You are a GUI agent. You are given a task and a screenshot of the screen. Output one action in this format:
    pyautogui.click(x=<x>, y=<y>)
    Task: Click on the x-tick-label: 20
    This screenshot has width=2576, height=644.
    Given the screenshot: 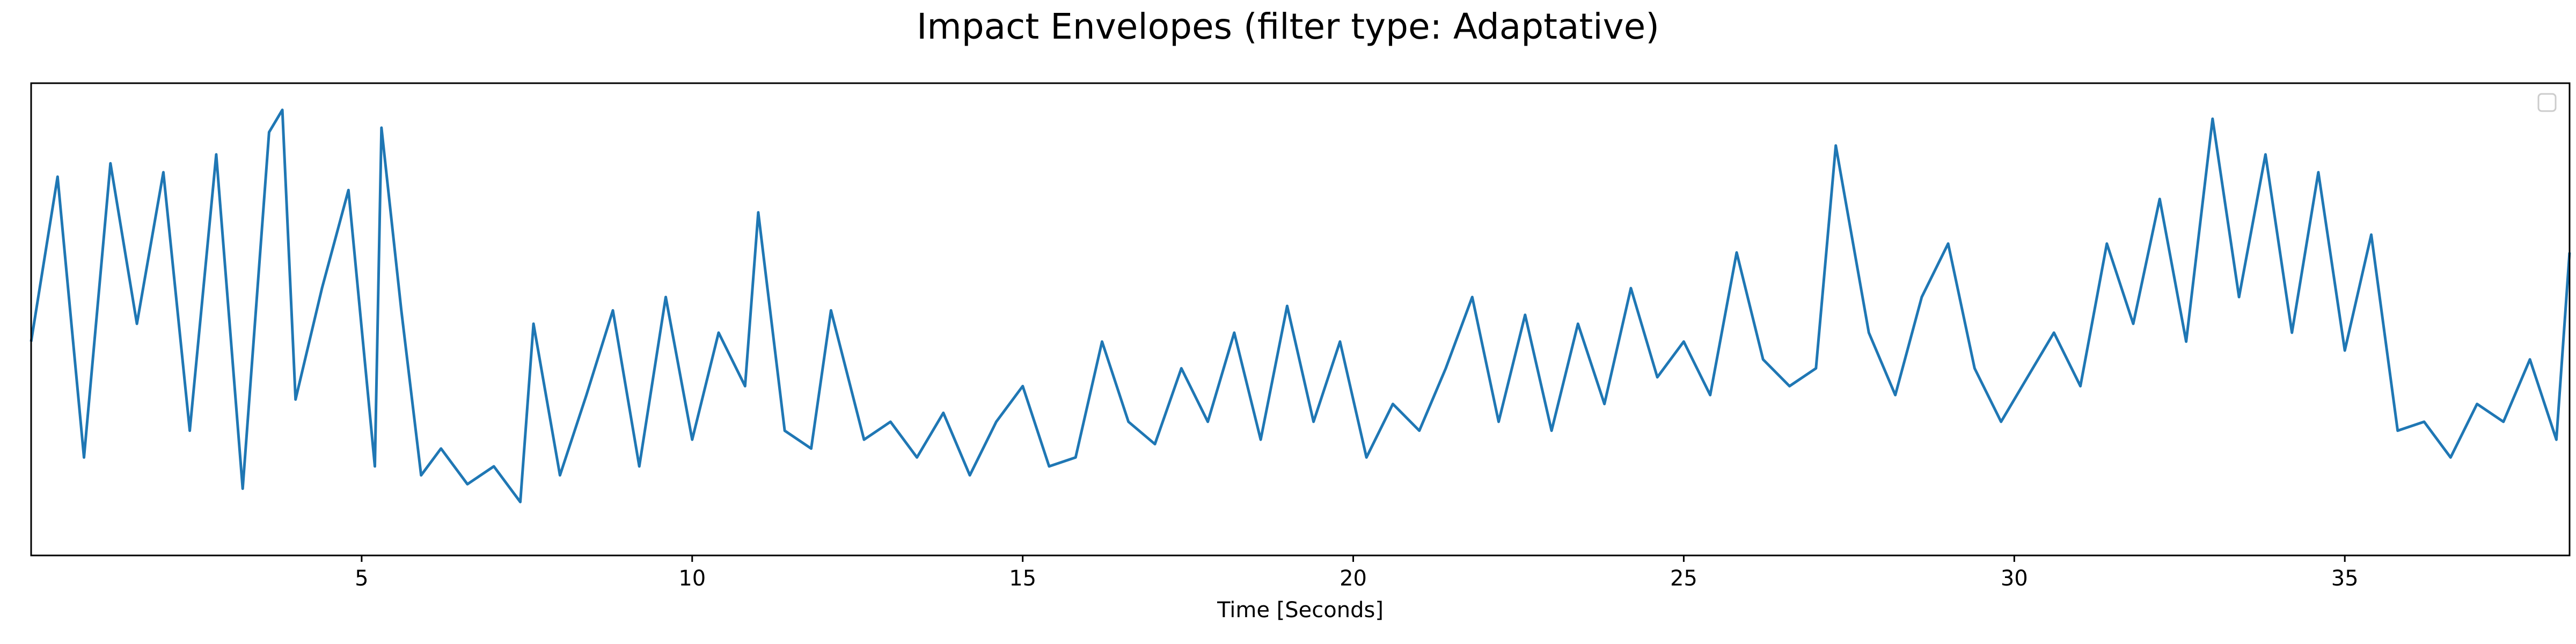 What is the action you would take?
    pyautogui.click(x=1353, y=578)
    